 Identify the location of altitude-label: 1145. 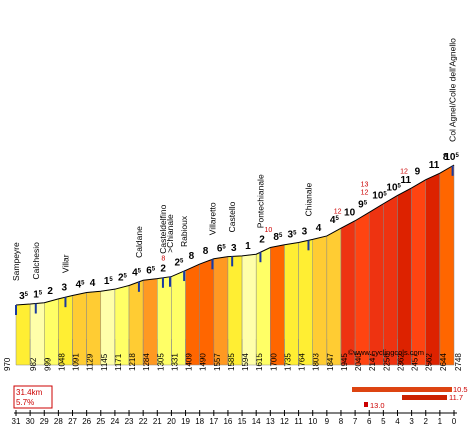
(104, 362).